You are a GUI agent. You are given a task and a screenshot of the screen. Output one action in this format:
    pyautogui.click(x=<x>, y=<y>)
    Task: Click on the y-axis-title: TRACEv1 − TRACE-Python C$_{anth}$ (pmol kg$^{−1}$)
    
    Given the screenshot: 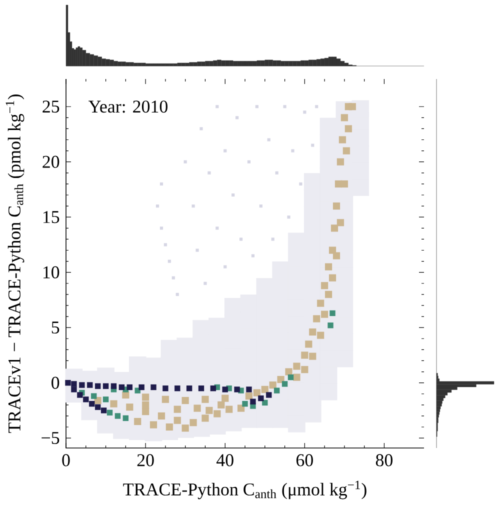 What is the action you would take?
    pyautogui.click(x=15, y=263)
    